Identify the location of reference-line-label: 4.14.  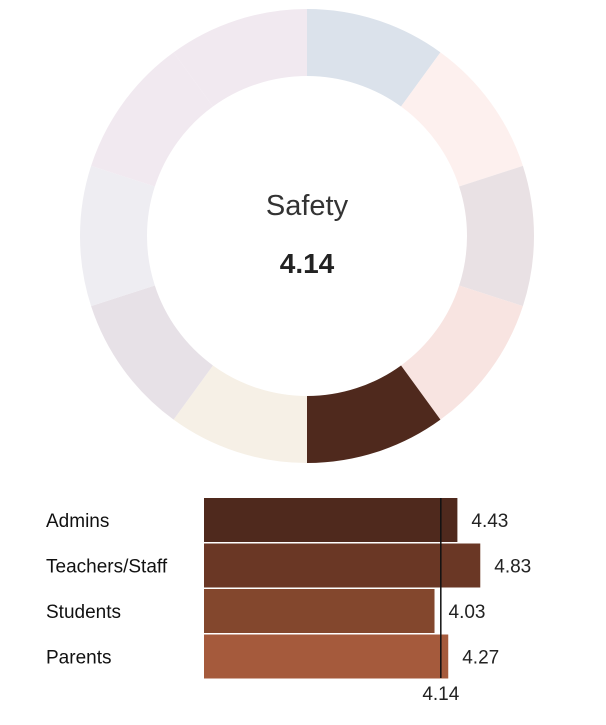
(440, 694).